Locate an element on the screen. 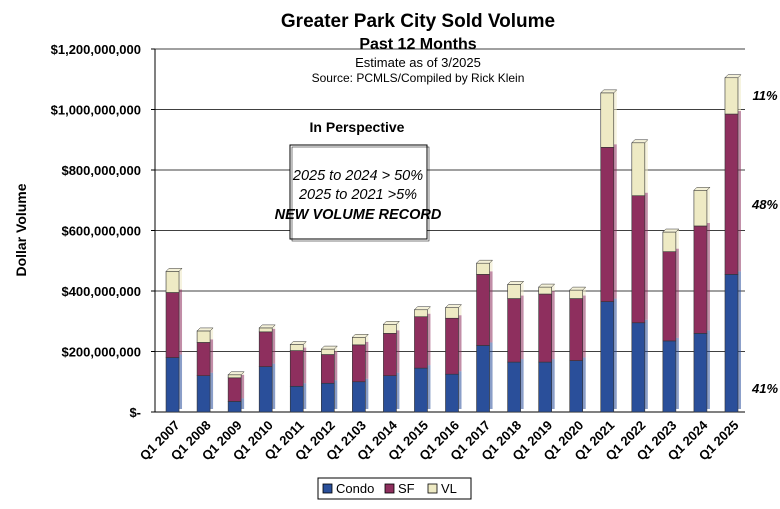 This screenshot has width=780, height=509. y-axis-label: Dollar Volume is located at coordinates (21, 229).